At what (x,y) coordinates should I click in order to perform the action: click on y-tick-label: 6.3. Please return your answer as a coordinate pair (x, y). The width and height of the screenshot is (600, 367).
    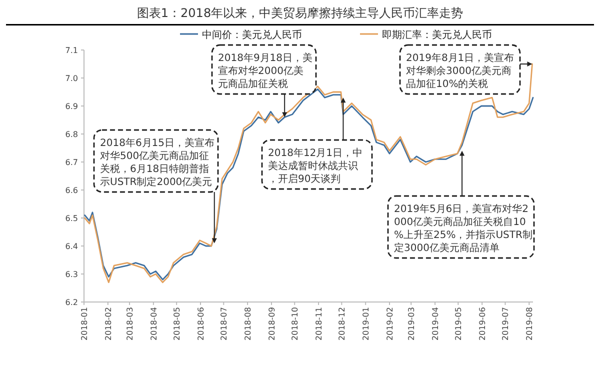
    Looking at the image, I should click on (71, 274).